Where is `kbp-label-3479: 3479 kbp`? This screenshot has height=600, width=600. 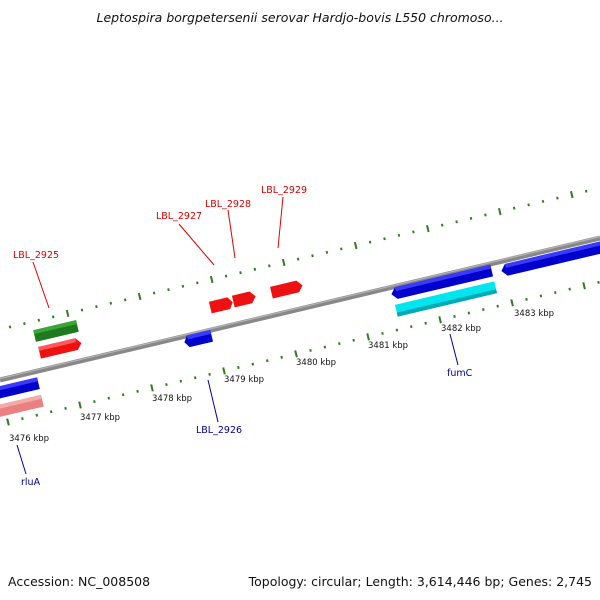 kbp-label-3479: 3479 kbp is located at coordinates (244, 380).